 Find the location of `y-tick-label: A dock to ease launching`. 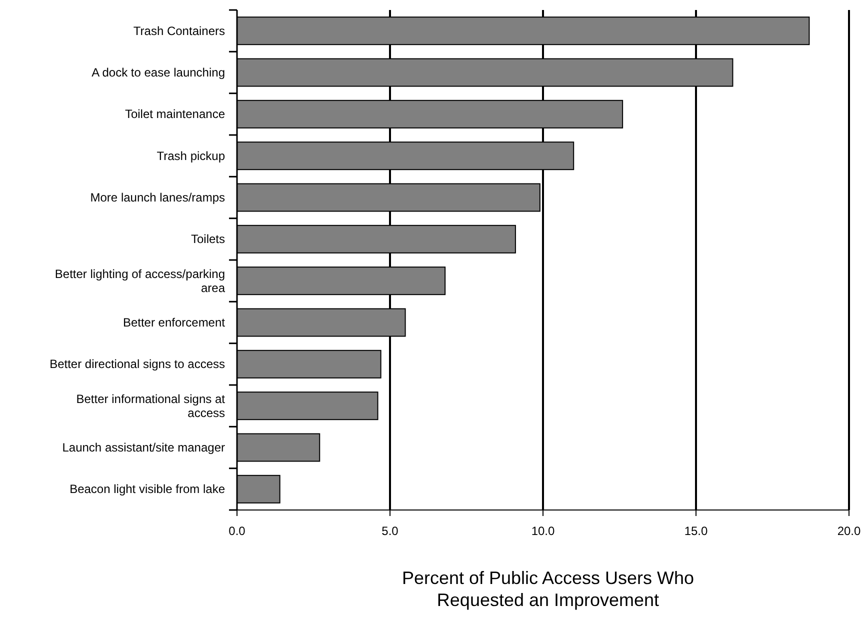

y-tick-label: A dock to ease launching is located at coordinates (158, 73).